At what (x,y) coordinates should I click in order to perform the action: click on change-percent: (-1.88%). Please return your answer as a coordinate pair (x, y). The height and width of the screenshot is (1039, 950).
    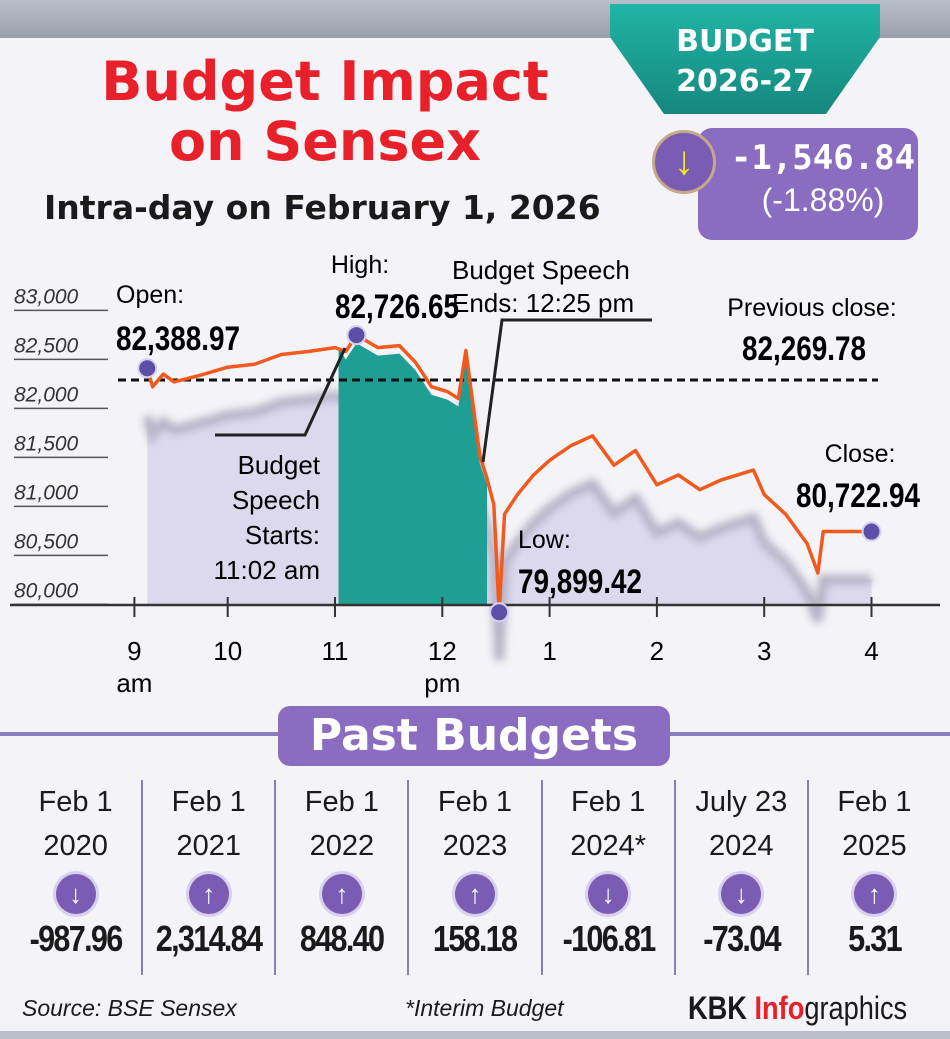
    Looking at the image, I should click on (823, 200).